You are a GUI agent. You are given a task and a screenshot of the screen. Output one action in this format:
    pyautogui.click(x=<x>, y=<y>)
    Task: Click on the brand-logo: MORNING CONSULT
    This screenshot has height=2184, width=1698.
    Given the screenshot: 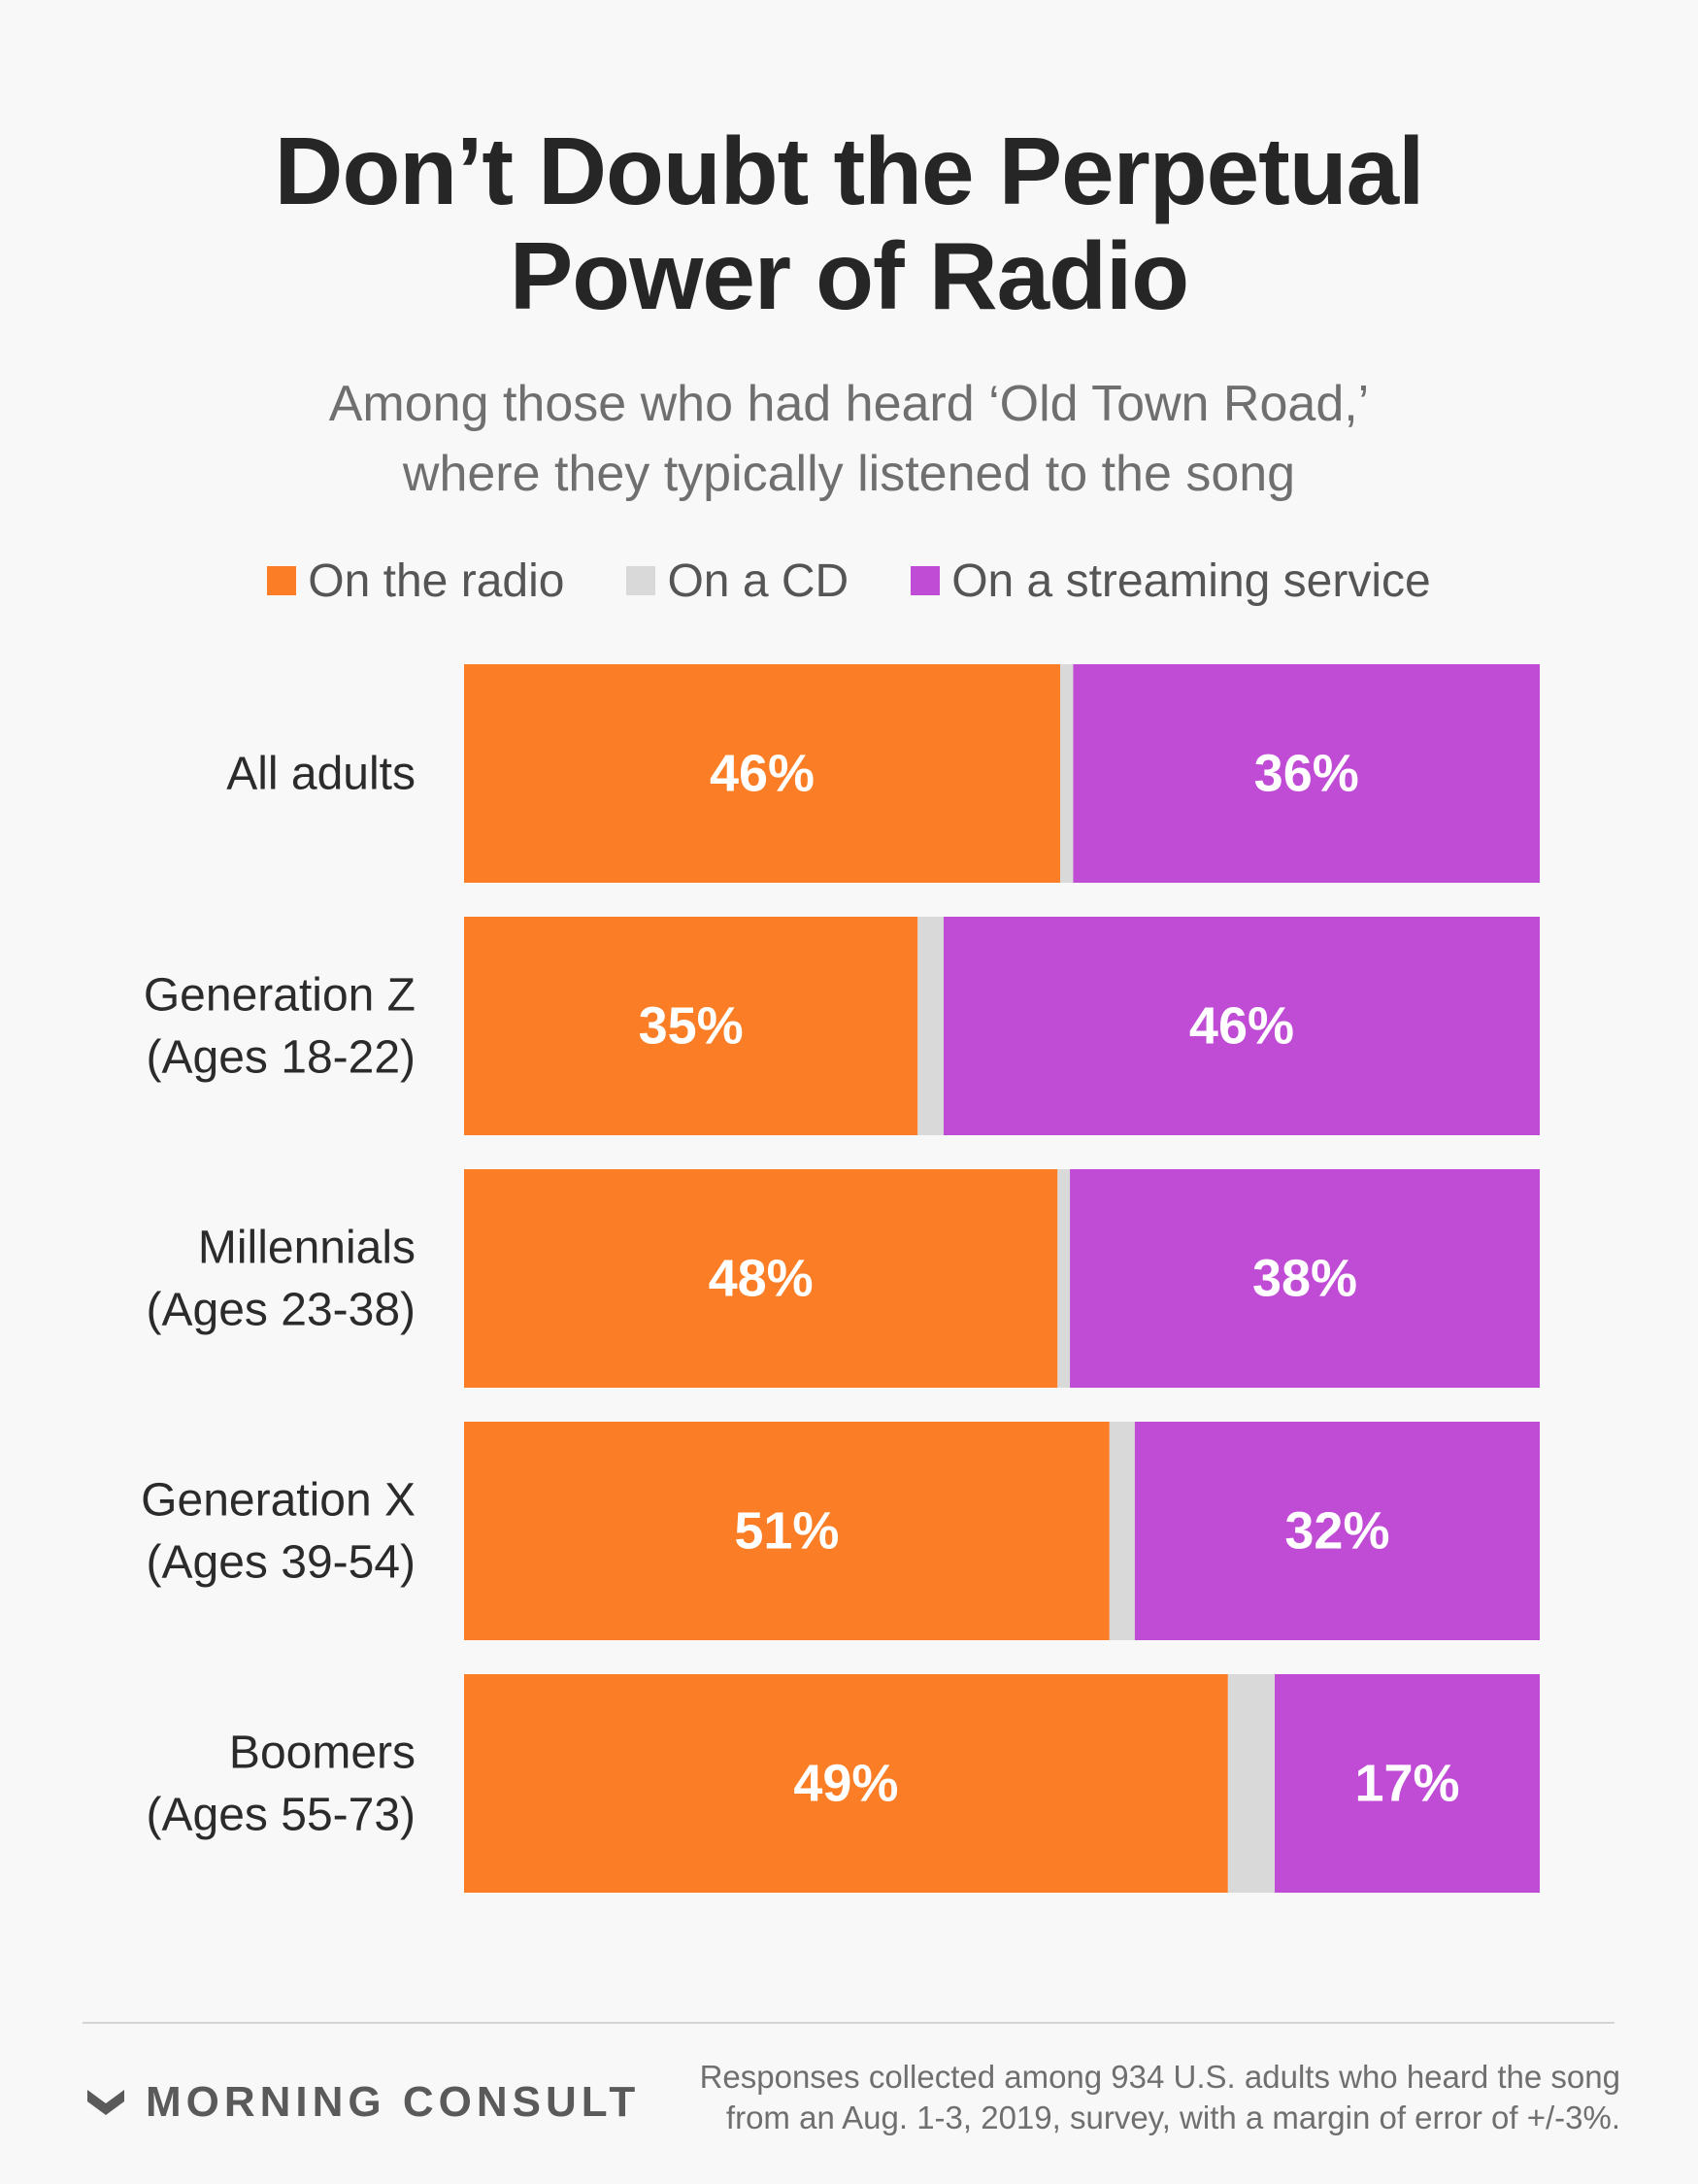 What is the action you would take?
    pyautogui.click(x=363, y=2102)
    